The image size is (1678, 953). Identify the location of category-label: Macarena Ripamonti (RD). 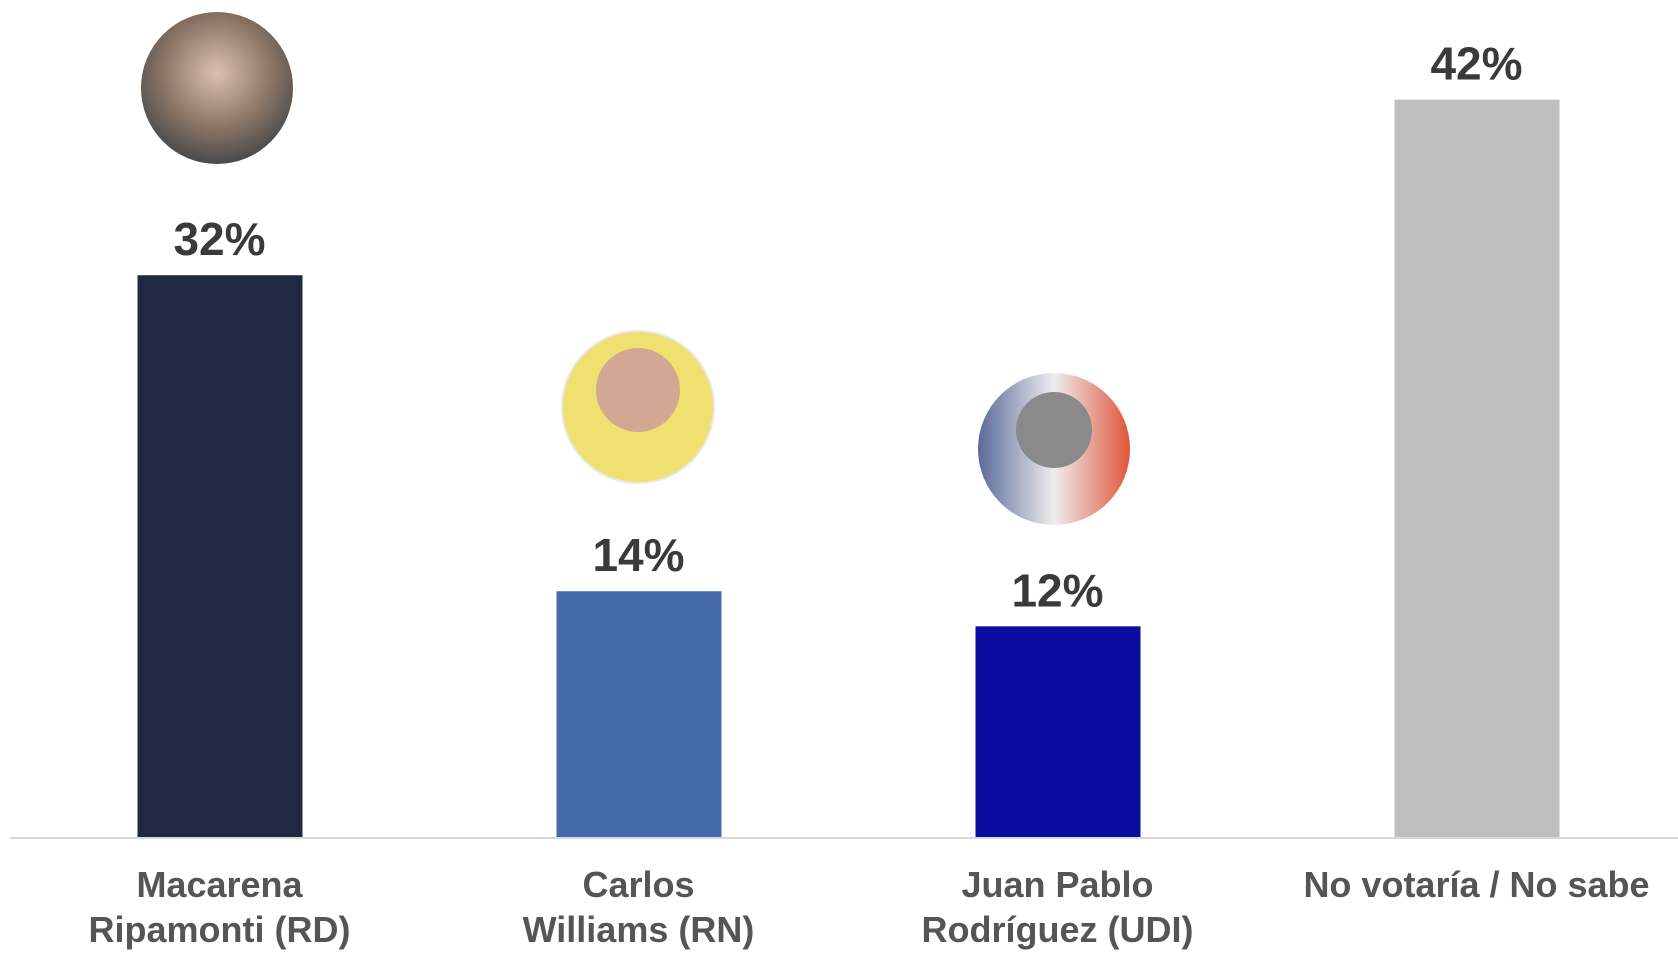
(219, 907).